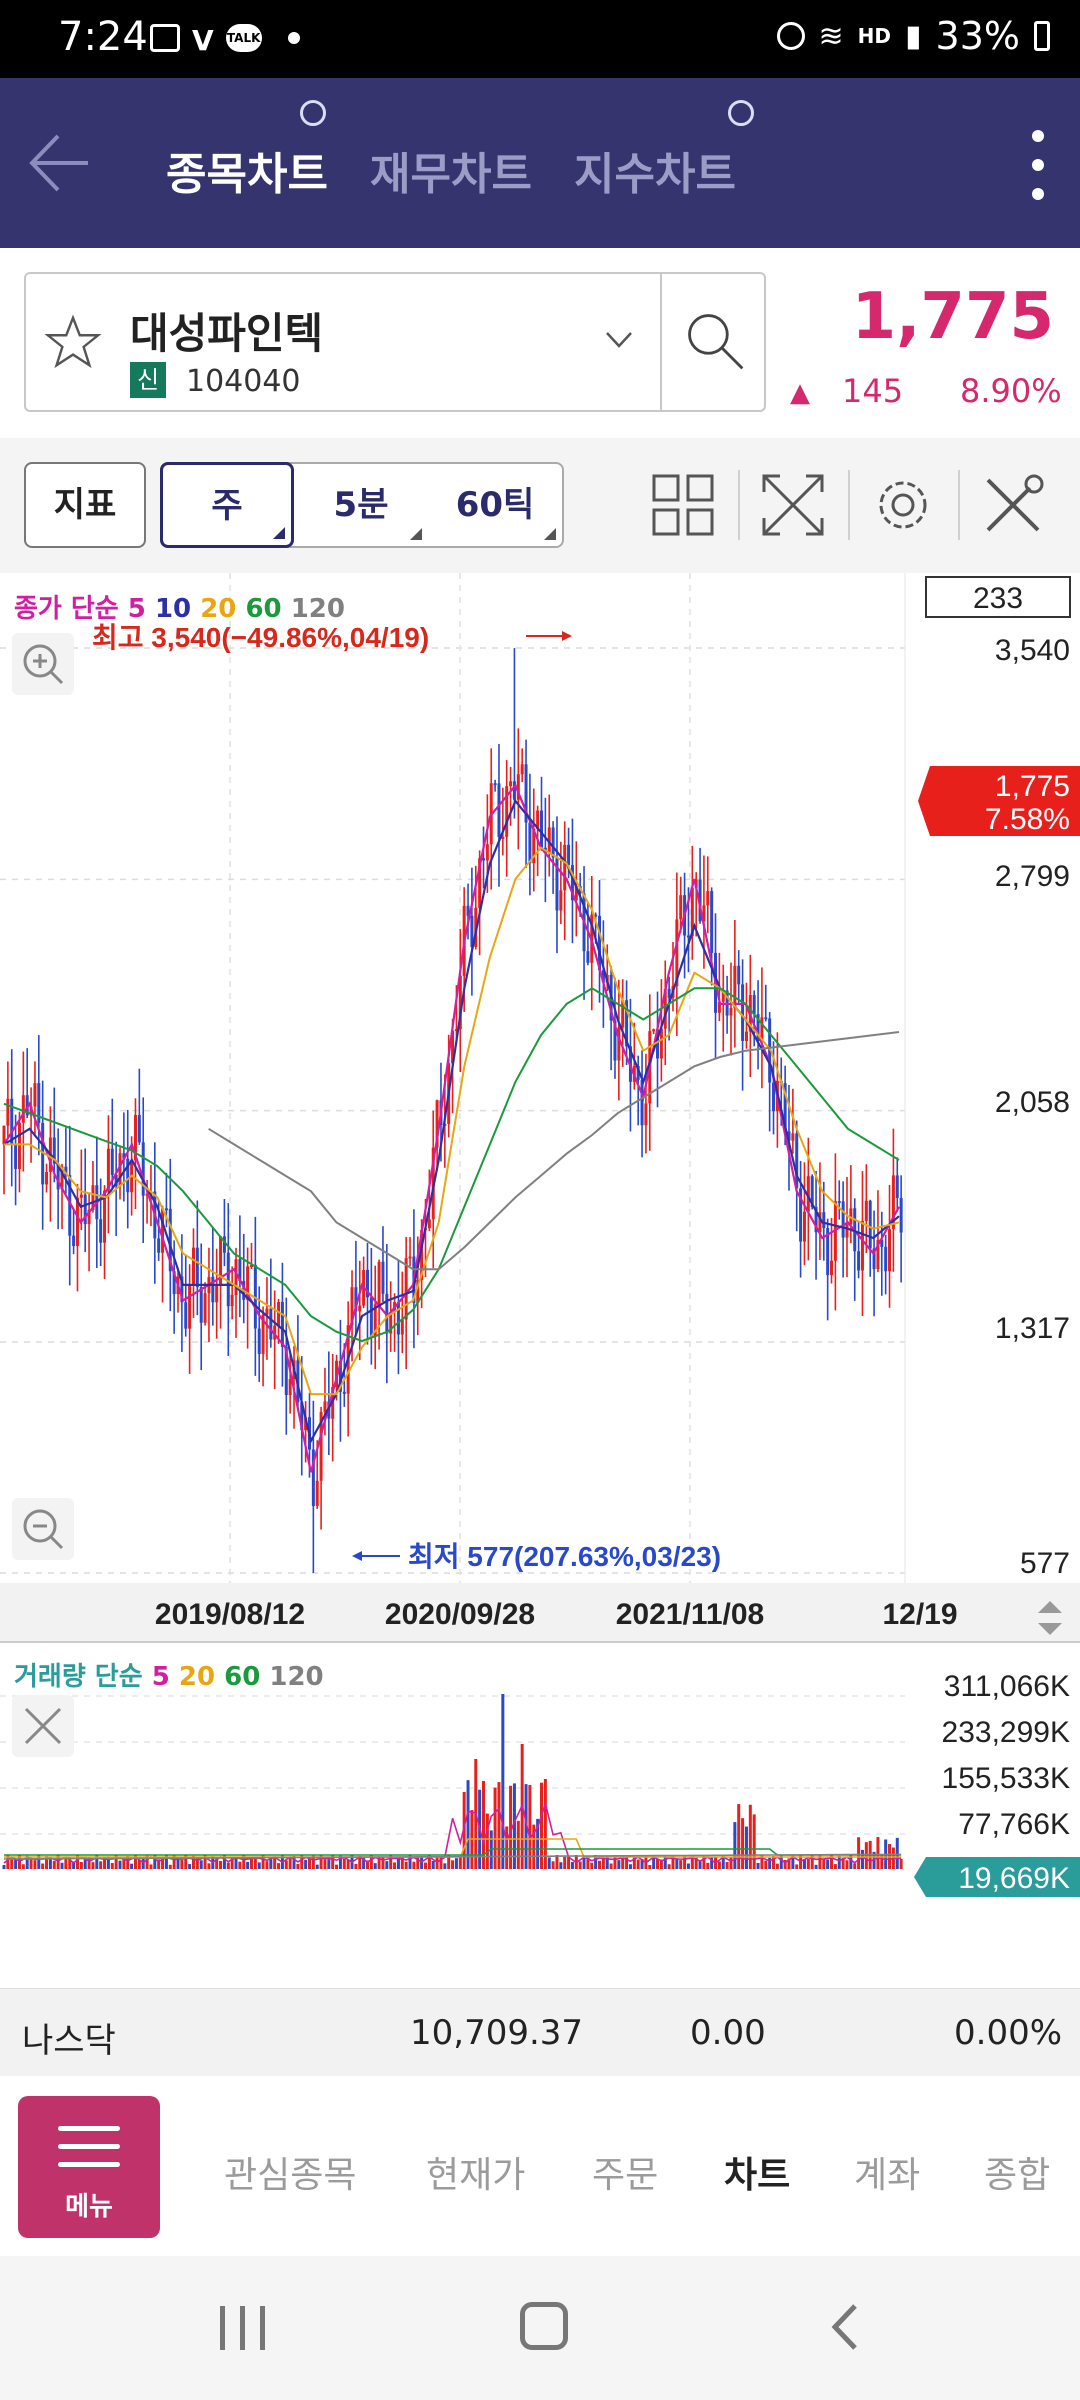 The image size is (1080, 2400). What do you see at coordinates (85, 505) in the screenshot?
I see `indicator-button: 지표` at bounding box center [85, 505].